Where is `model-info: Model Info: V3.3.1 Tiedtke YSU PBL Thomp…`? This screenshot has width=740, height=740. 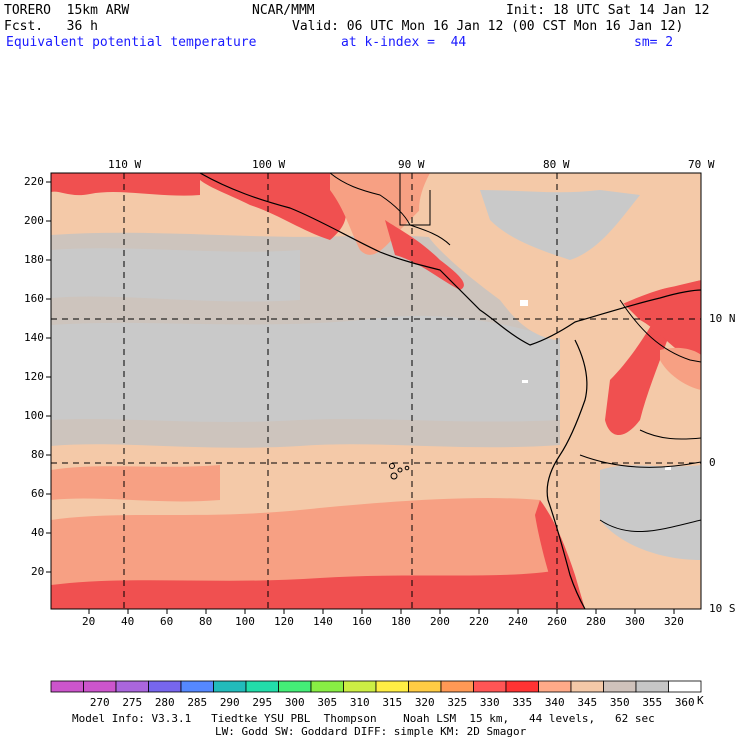
model-info: Model Info: V3.3.1 Tiedtke YSU PBL Thomp… is located at coordinates (363, 718).